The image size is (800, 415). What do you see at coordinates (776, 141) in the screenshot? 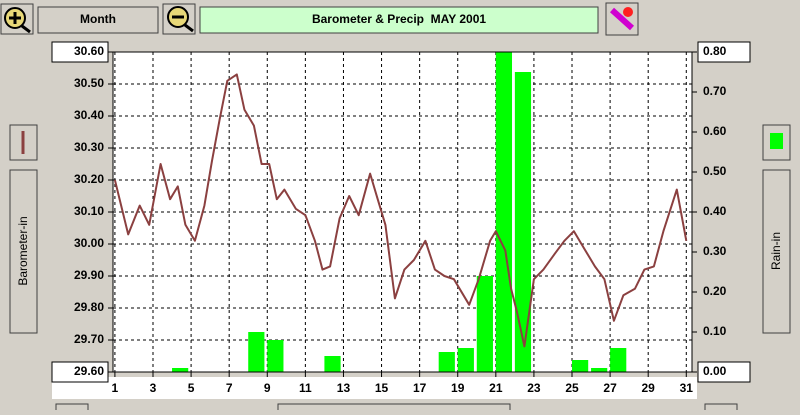
I see `rain-legend-swatch` at bounding box center [776, 141].